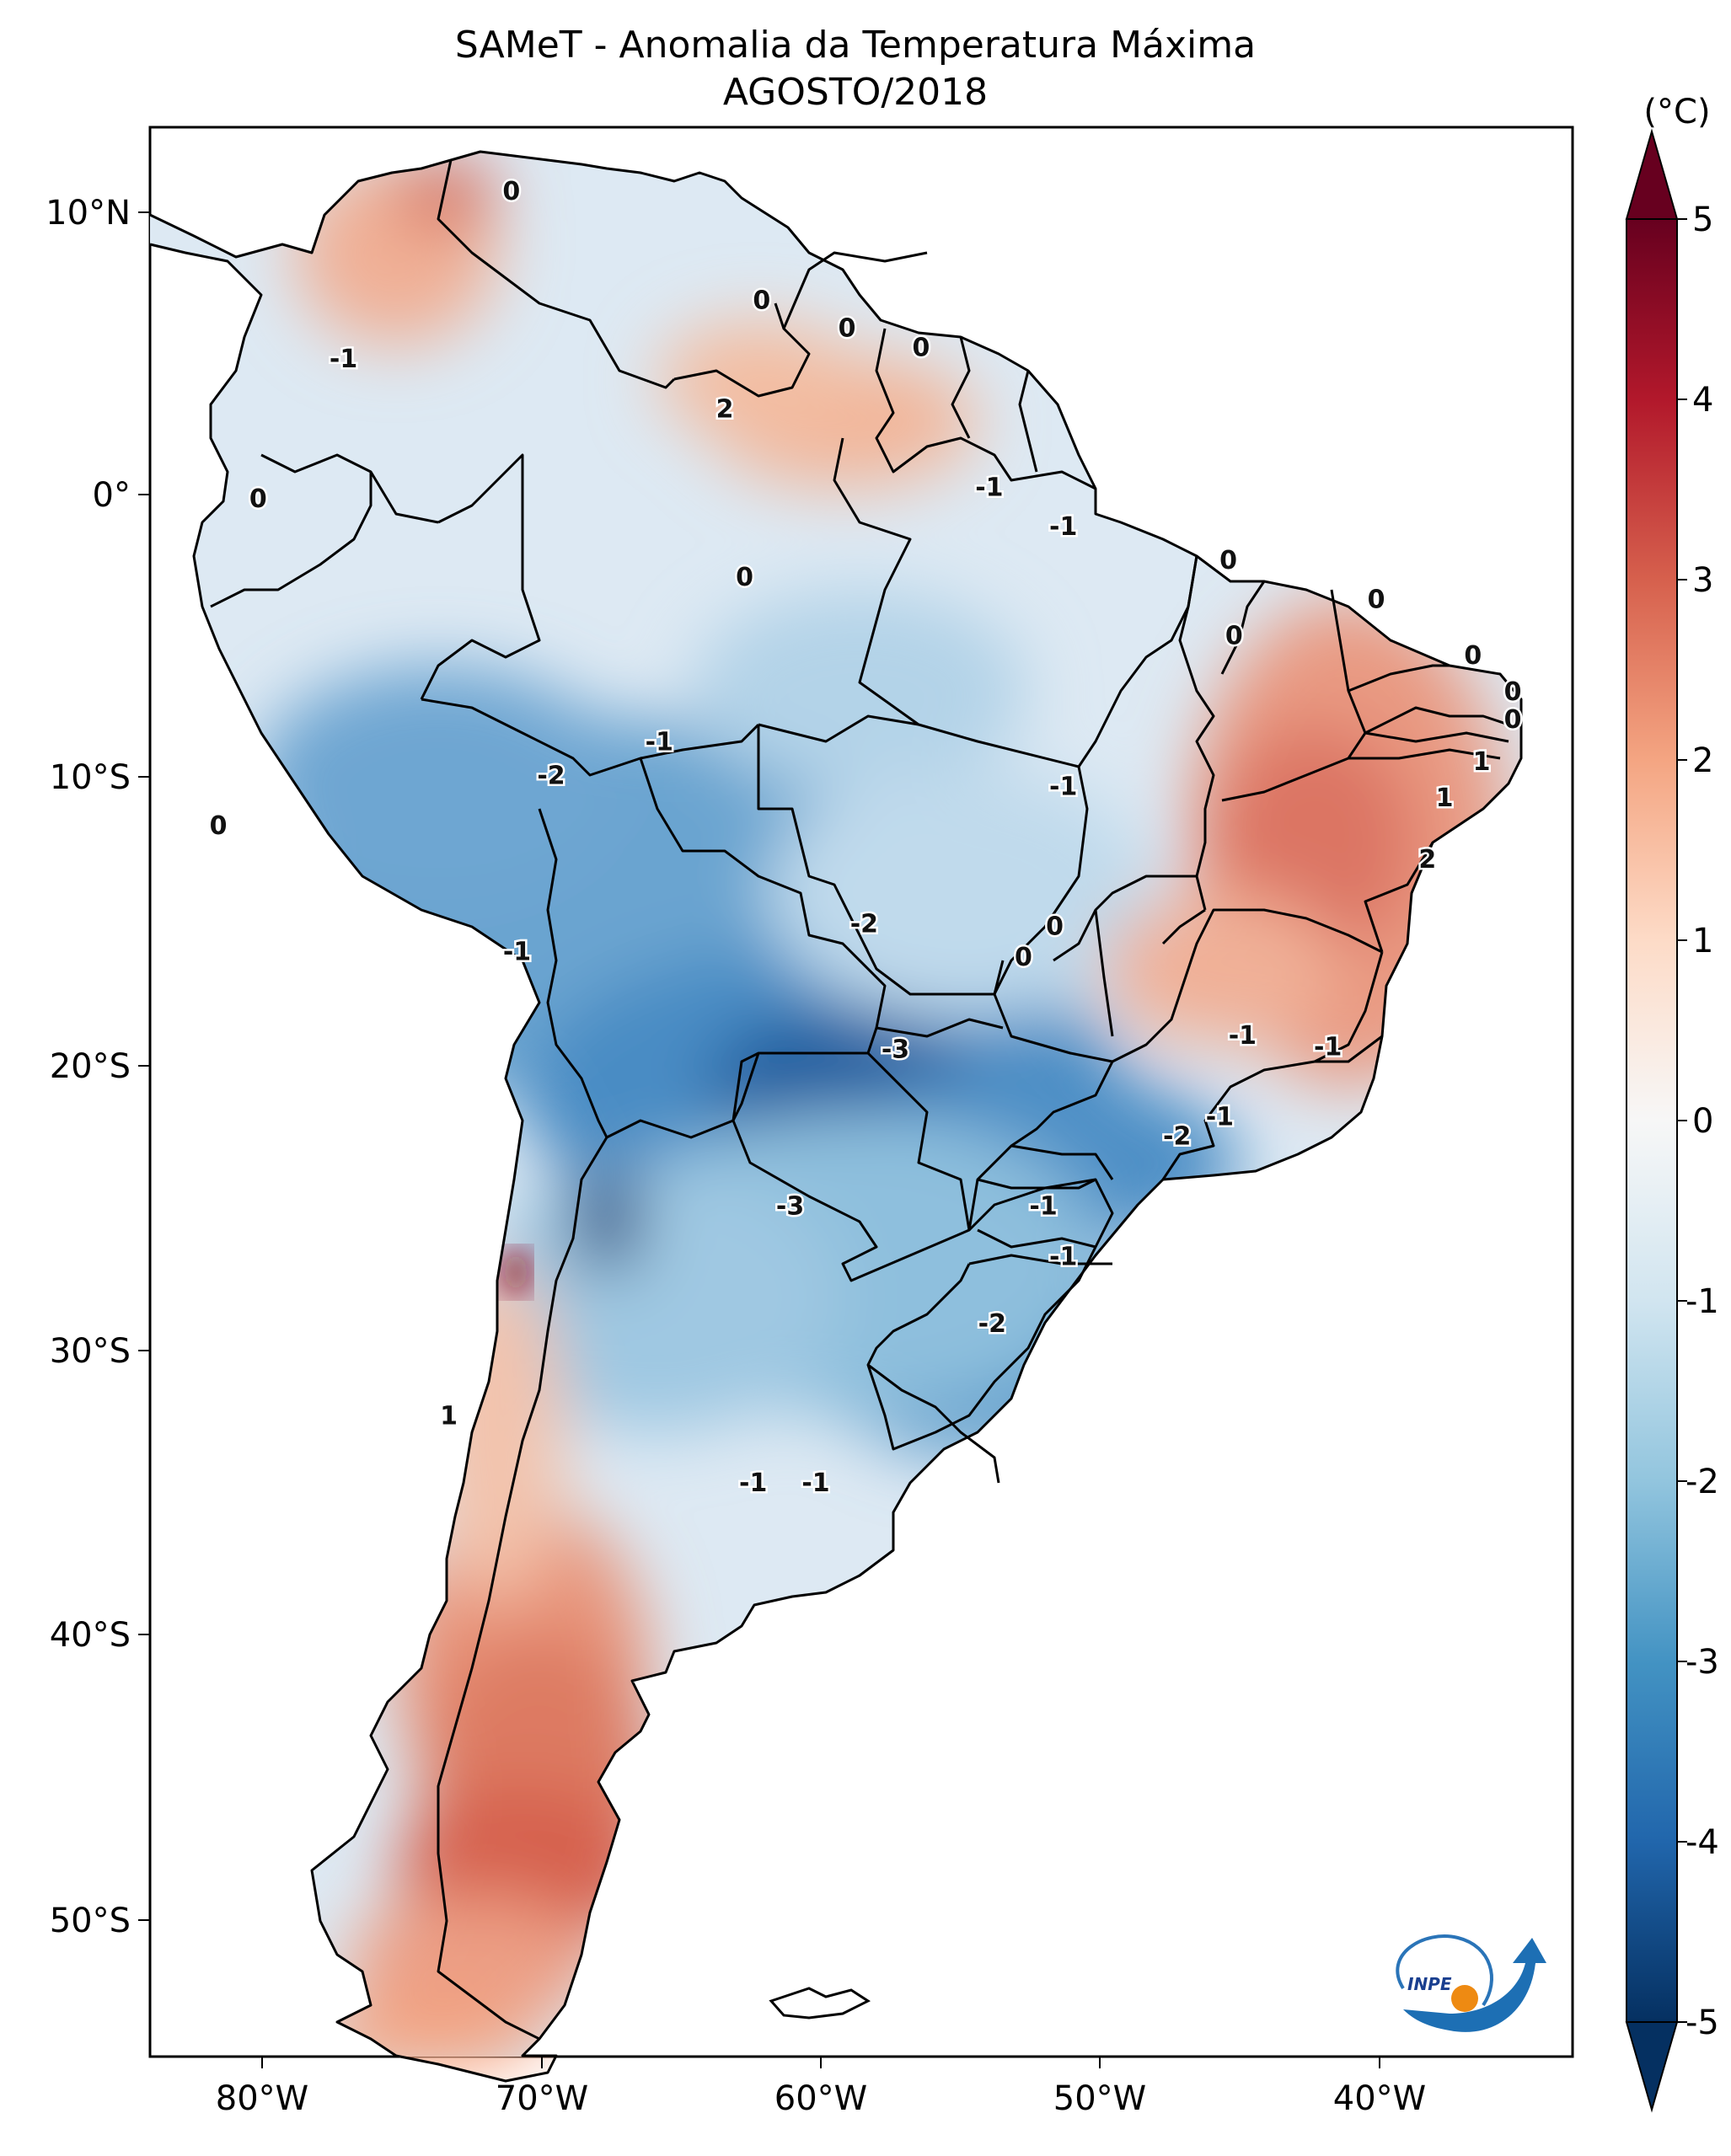  I want to click on x-tick-label: 40°W, so click(1379, 2098).